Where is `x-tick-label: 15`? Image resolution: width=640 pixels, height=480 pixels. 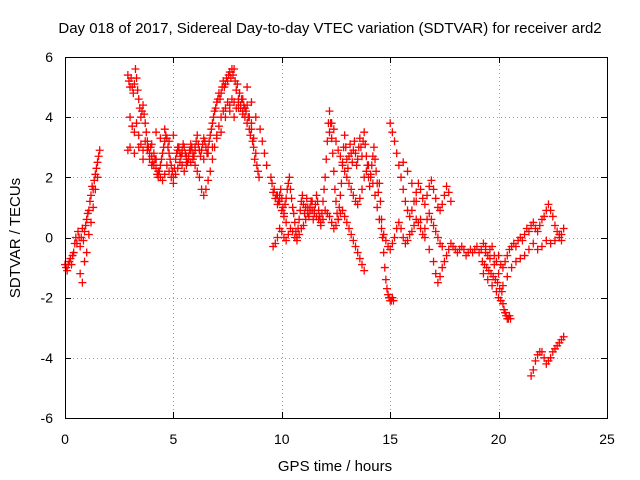 x-tick-label: 15 is located at coordinates (390, 439).